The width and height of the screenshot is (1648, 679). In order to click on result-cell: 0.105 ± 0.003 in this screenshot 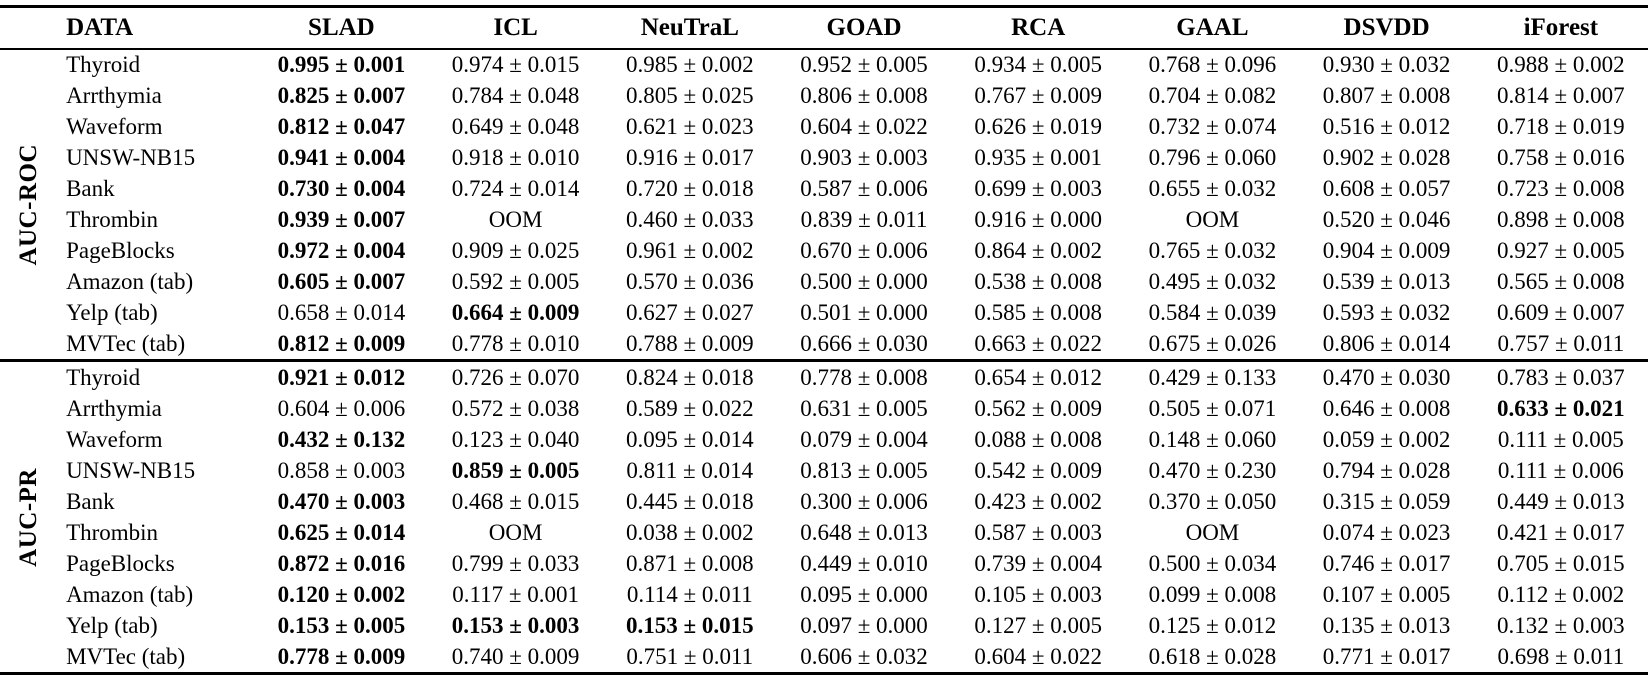, I will do `click(1038, 594)`.